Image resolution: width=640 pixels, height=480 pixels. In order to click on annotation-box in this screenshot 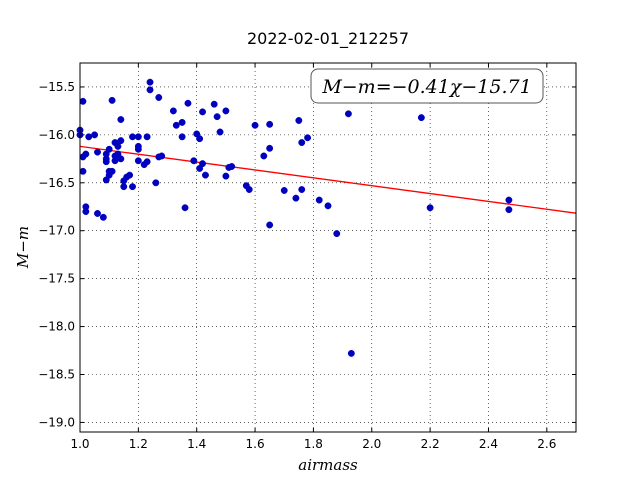, I will do `click(427, 86)`.